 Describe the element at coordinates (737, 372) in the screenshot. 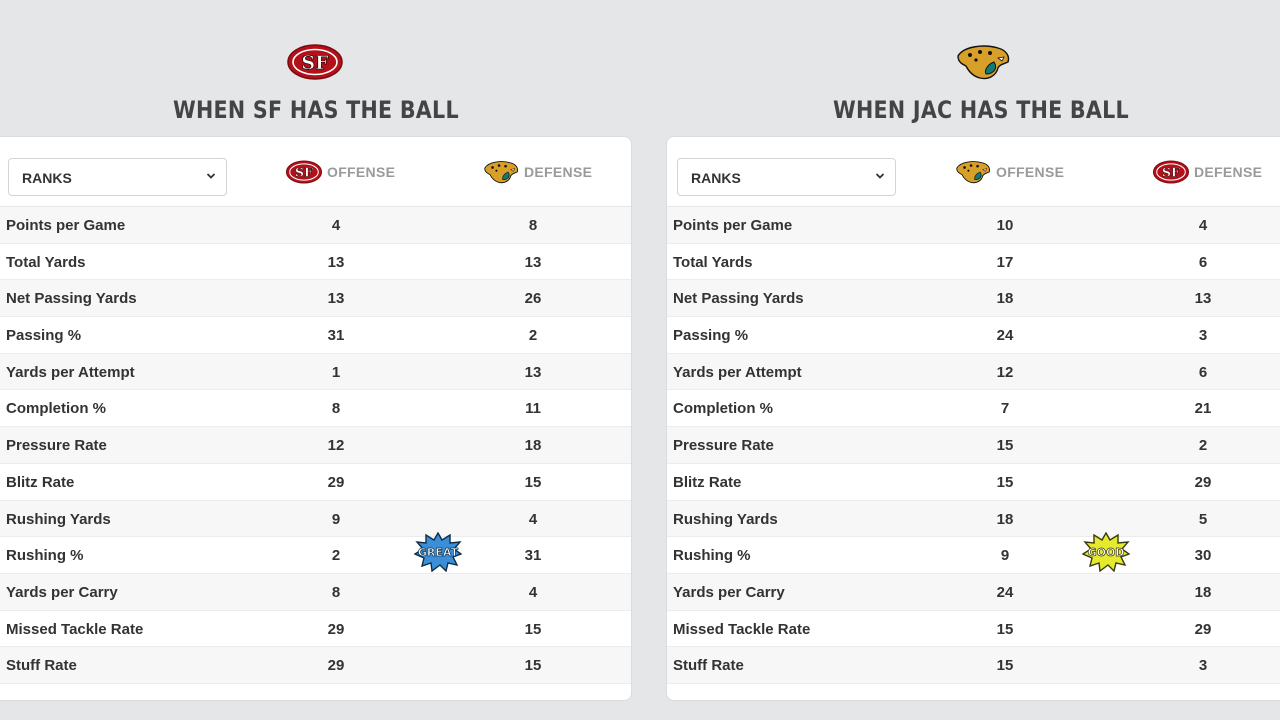

I see `stat-label: Yards per Attempt` at that location.